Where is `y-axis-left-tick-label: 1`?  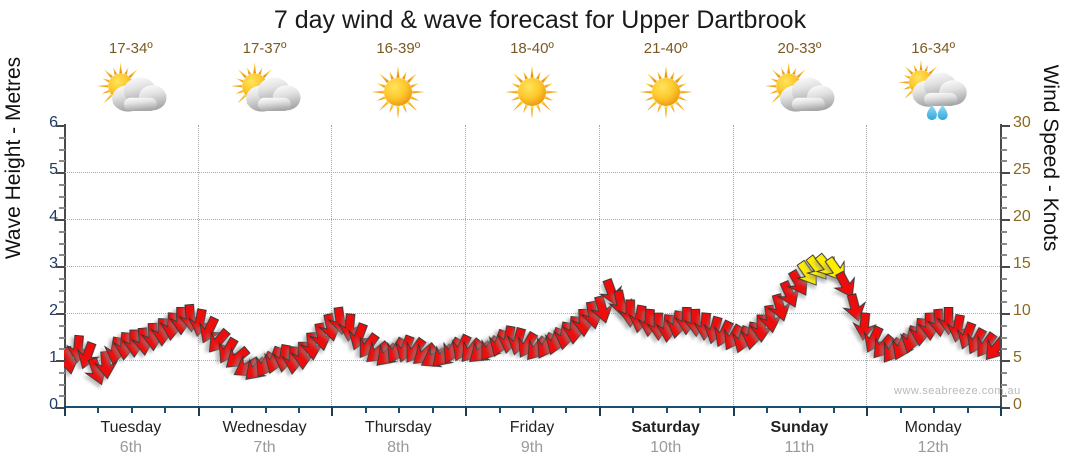
y-axis-left-tick-label: 1 is located at coordinates (53, 357).